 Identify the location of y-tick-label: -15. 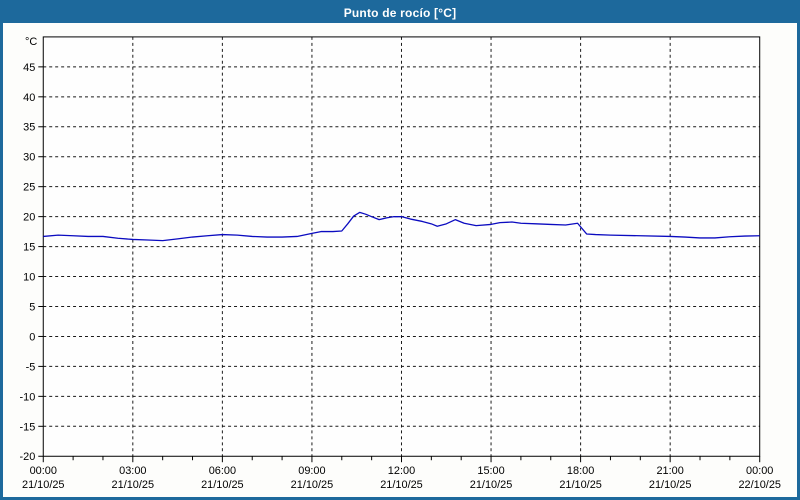
(28, 427).